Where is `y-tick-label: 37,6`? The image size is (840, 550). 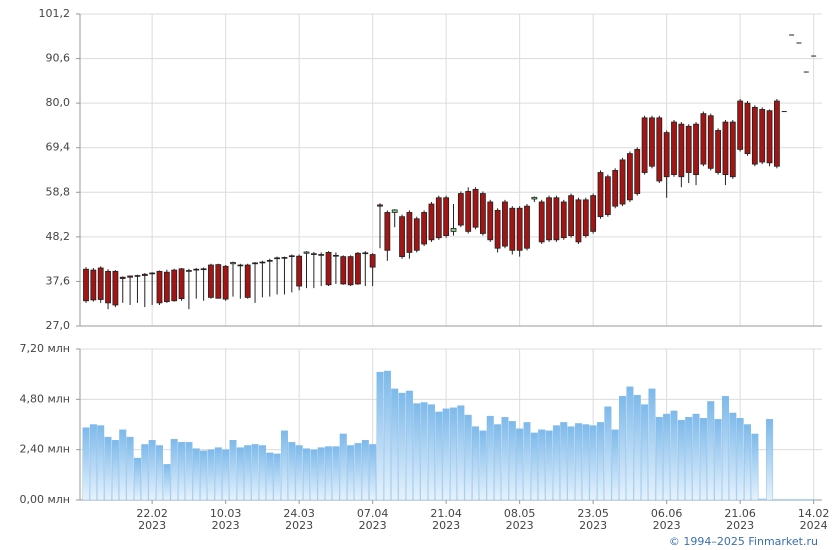
y-tick-label: 37,6 is located at coordinates (58, 280).